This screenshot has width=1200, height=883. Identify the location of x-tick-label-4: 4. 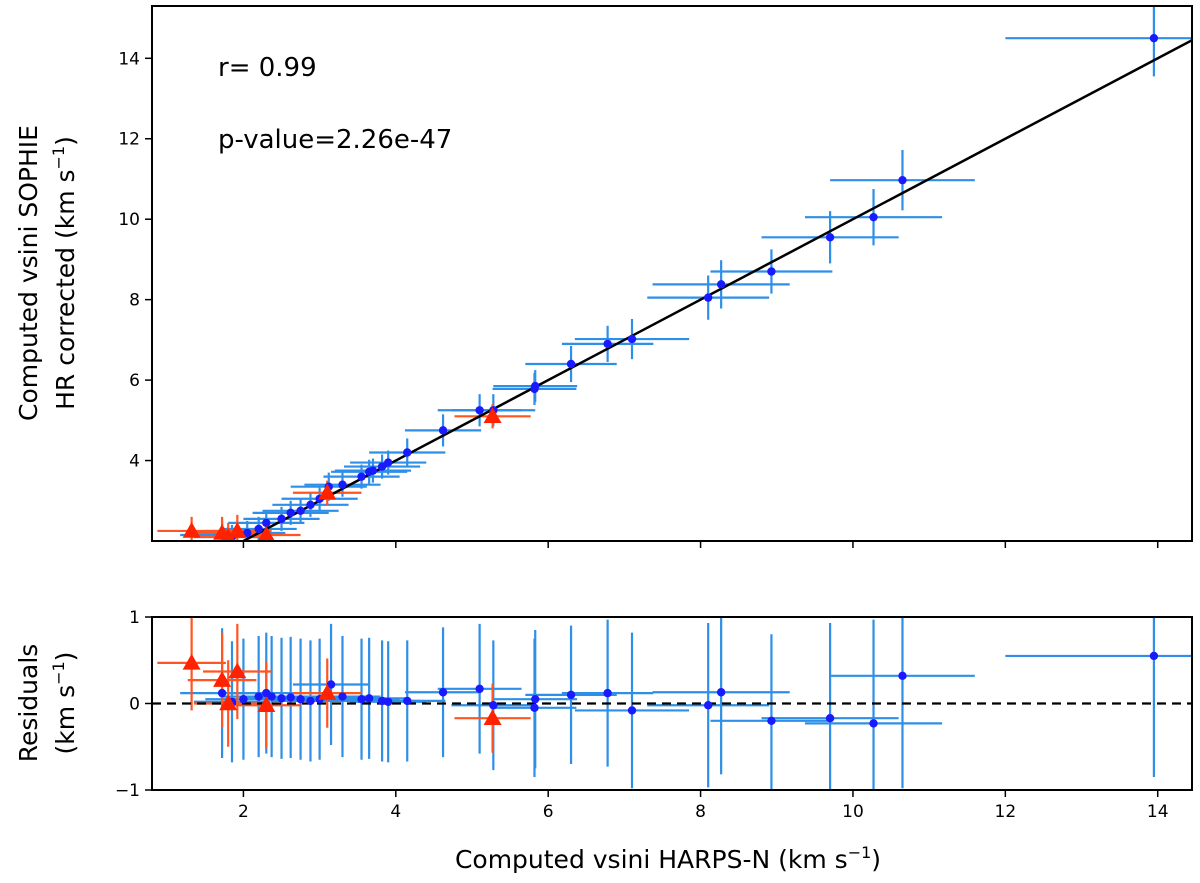
(395, 812).